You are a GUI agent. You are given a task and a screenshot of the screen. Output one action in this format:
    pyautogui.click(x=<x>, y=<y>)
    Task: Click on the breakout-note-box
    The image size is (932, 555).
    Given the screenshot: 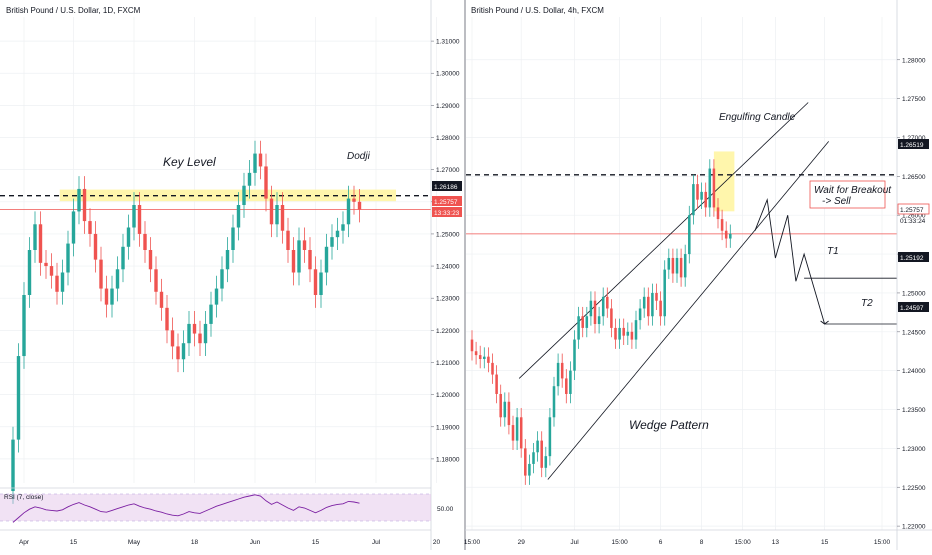 What is the action you would take?
    pyautogui.click(x=847, y=194)
    